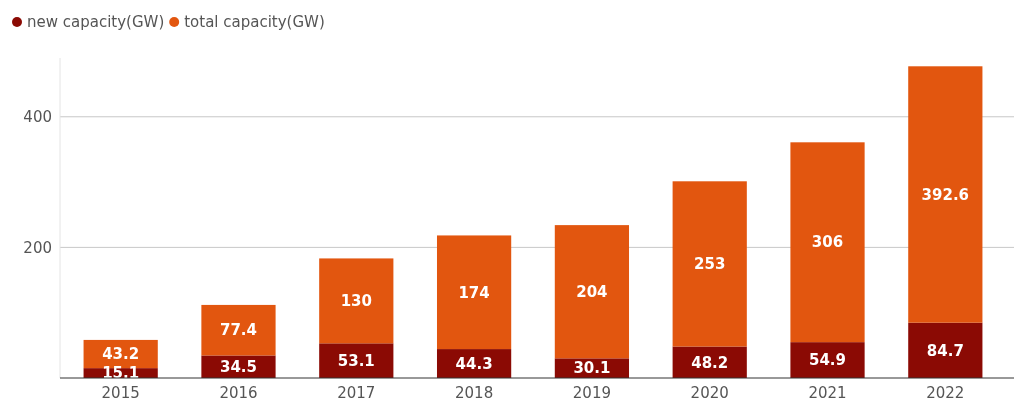  I want to click on x-tick-label: 2021, so click(827, 393).